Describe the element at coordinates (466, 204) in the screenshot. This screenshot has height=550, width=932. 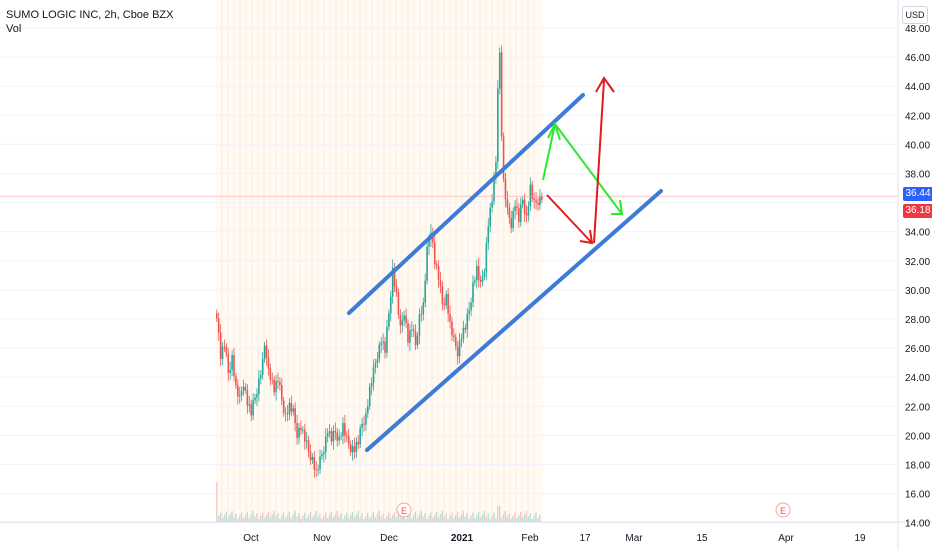
I see `upper-channel-line` at that location.